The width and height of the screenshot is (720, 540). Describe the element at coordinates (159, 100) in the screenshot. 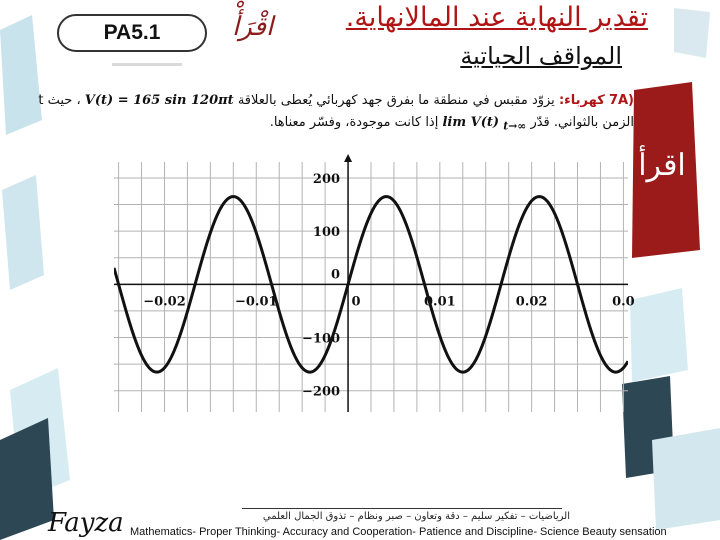

I see `problem-equation: V(t) = 165 sin 120πt` at that location.